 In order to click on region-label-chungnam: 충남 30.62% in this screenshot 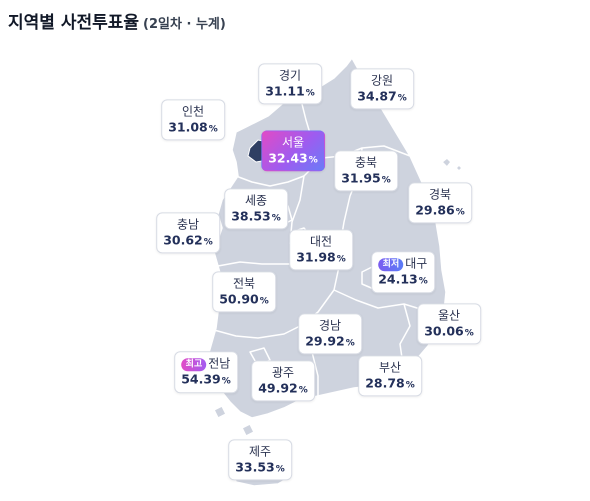, I will do `click(188, 233)`.